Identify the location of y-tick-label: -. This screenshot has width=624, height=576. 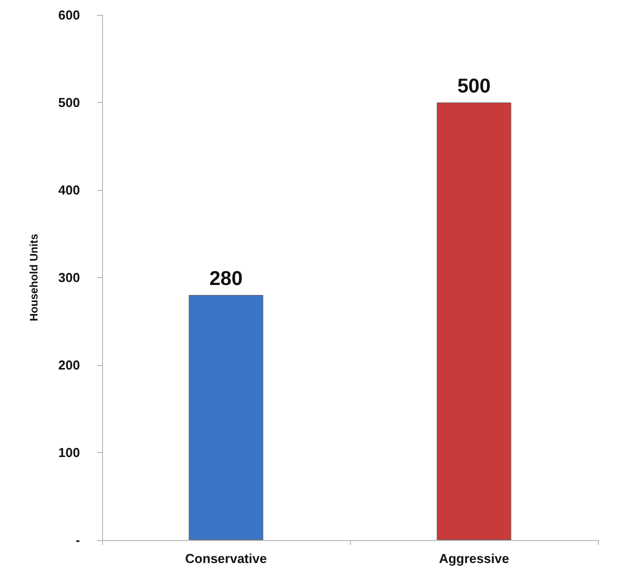
(78, 540).